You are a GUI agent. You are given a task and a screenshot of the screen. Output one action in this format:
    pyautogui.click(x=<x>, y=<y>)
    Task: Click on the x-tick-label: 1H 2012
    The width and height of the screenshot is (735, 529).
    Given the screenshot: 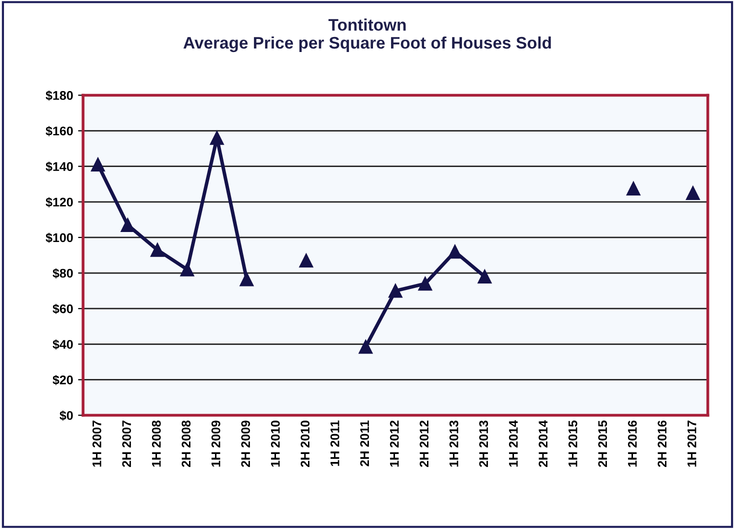 What is the action you would take?
    pyautogui.click(x=394, y=443)
    